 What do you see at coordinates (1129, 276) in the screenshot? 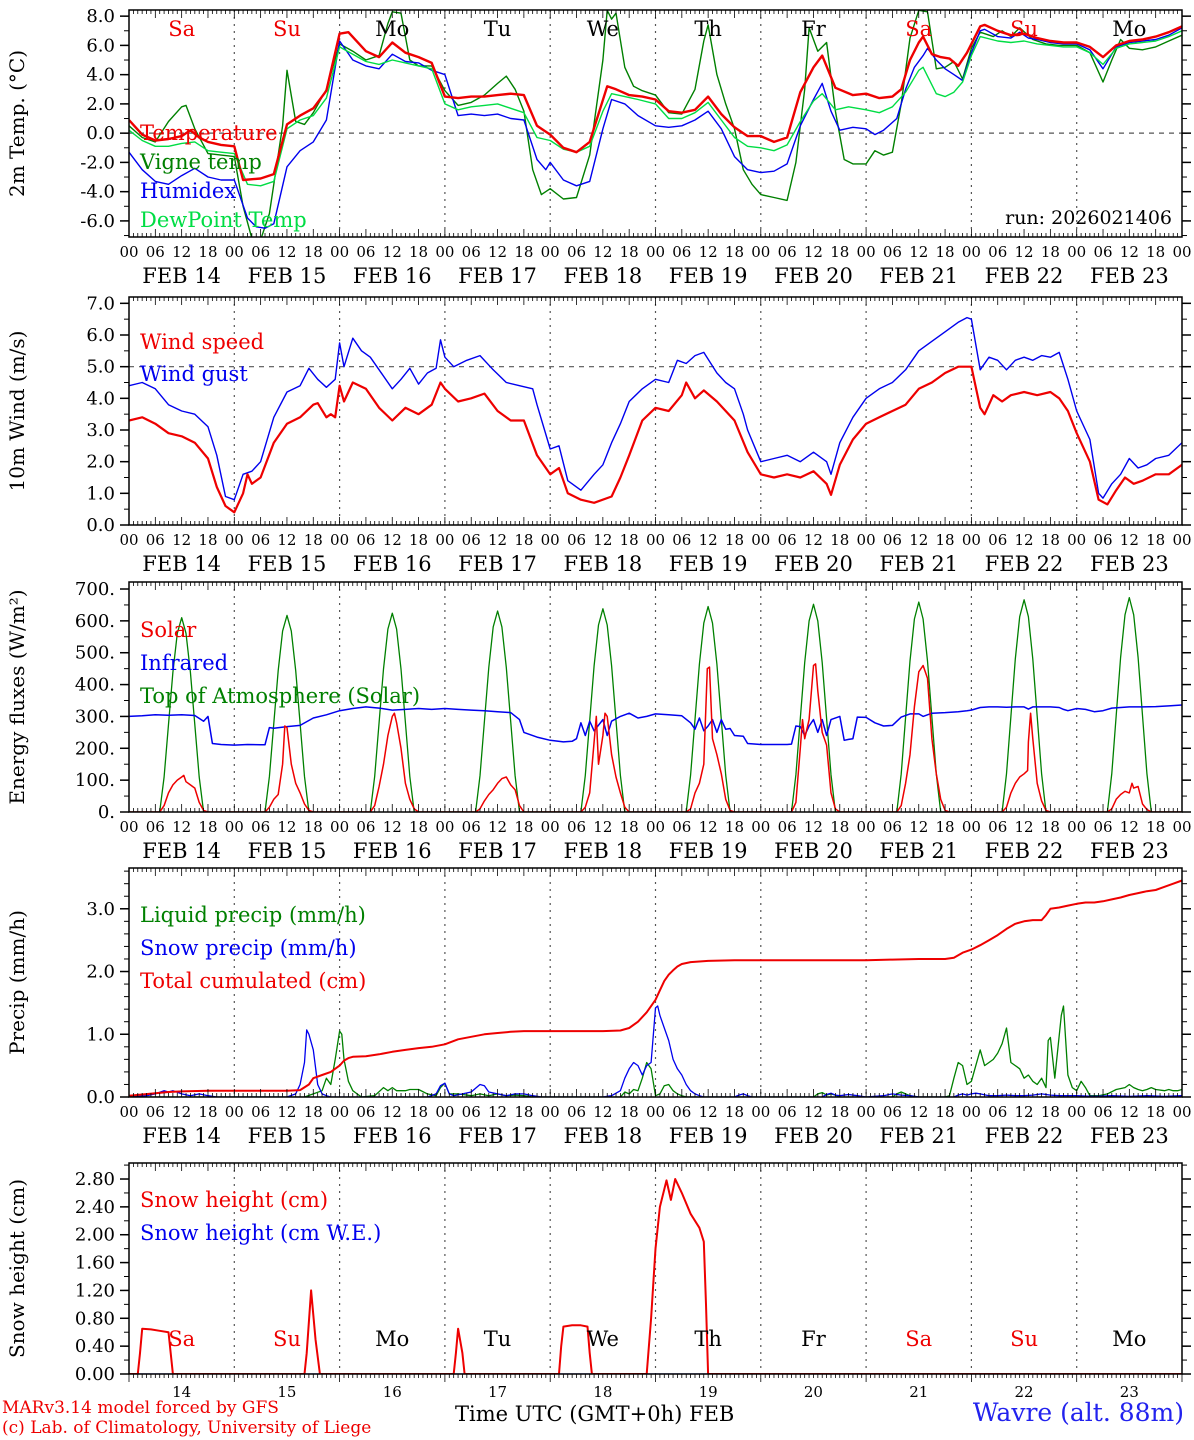
I see `date-label: FEB 23` at bounding box center [1129, 276].